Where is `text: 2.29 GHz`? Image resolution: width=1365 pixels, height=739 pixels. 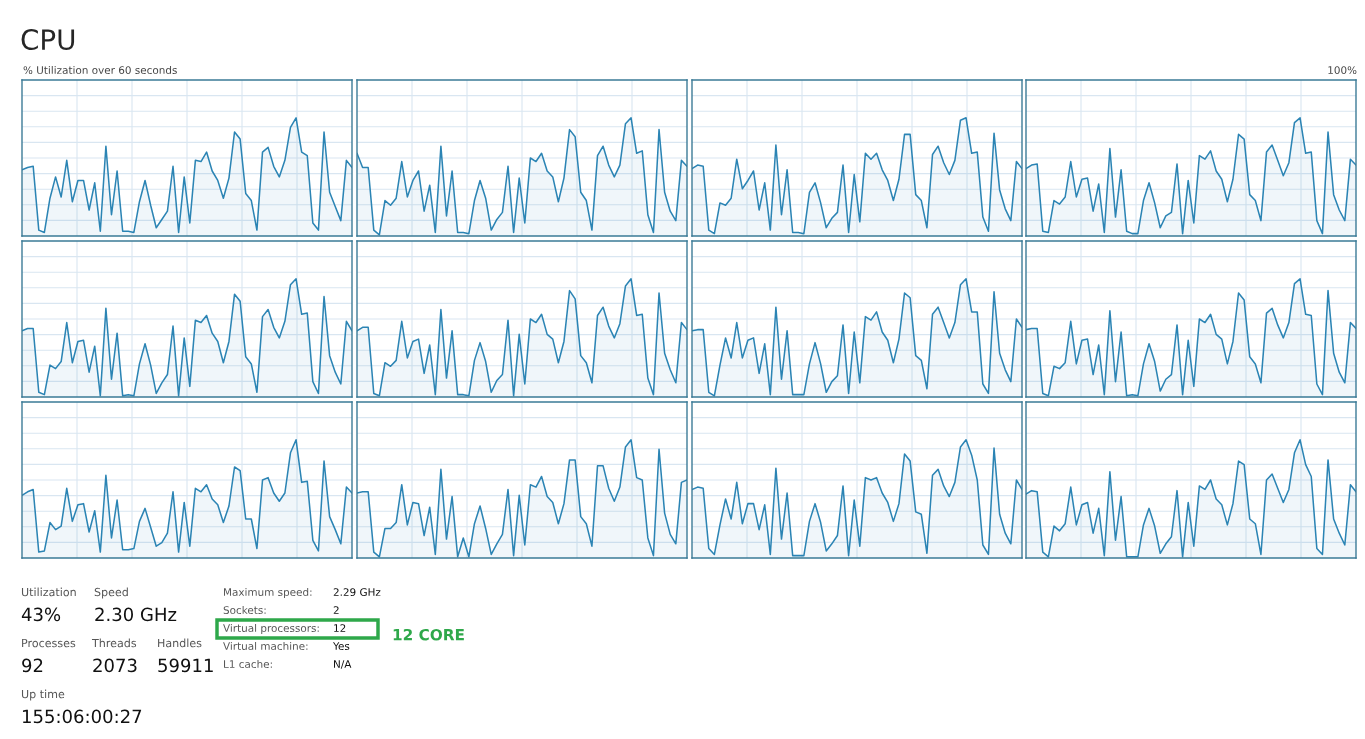
text: 2.29 GHz is located at coordinates (357, 592).